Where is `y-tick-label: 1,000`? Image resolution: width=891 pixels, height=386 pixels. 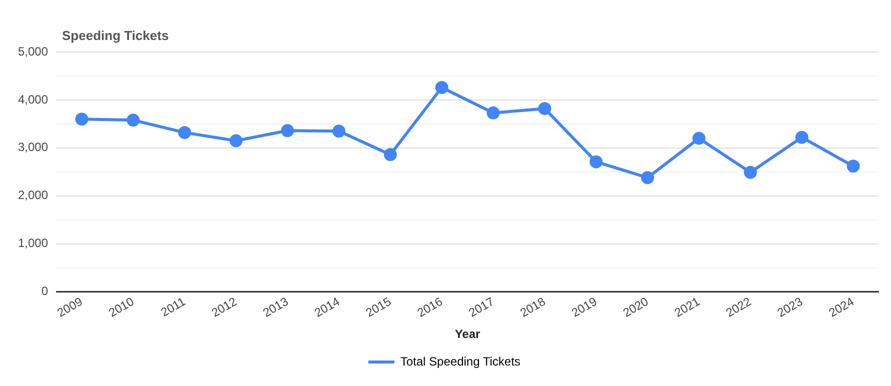 y-tick-label: 1,000 is located at coordinates (33, 243).